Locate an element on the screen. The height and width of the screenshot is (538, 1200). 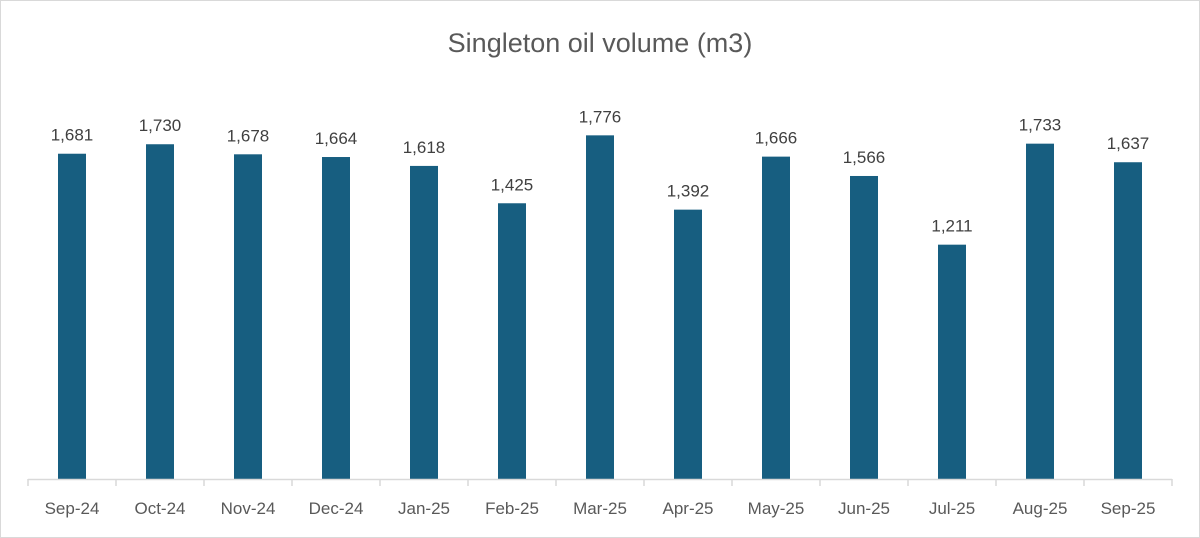
data-label: 1,681 is located at coordinates (72, 135).